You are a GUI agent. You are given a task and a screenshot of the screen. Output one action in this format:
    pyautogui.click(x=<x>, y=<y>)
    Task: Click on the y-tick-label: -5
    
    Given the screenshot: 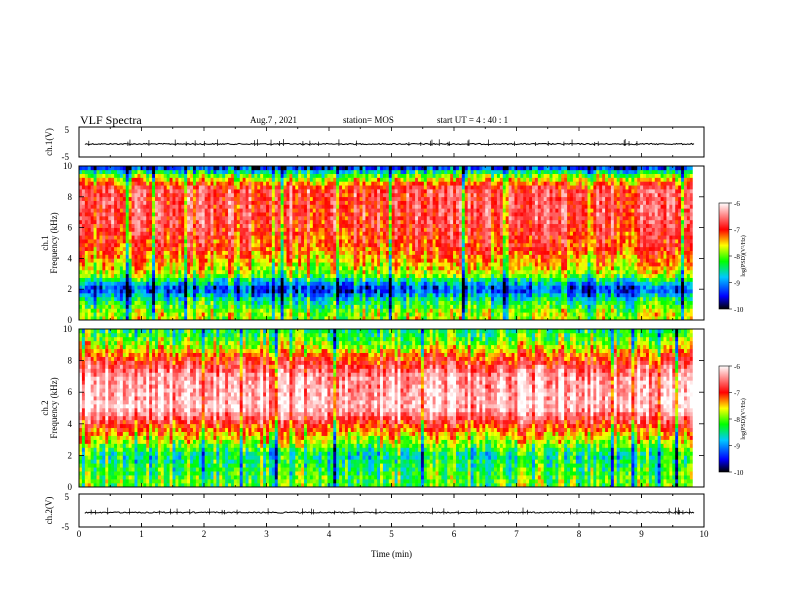 What is the action you would take?
    pyautogui.click(x=66, y=157)
    